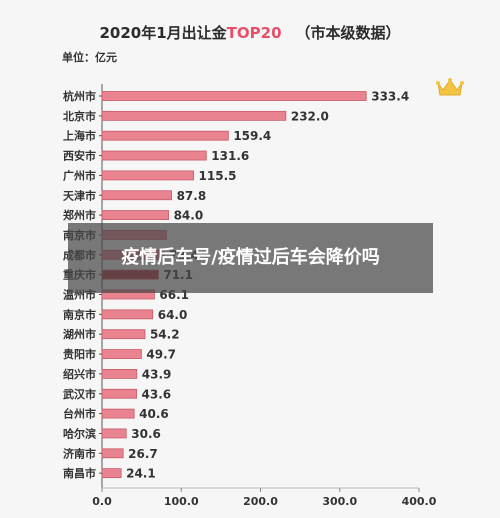  What do you see at coordinates (250, 33) in the screenshot?
I see `chart-title: 2020年1月出让金TOP20 （市本级数据）` at bounding box center [250, 33].